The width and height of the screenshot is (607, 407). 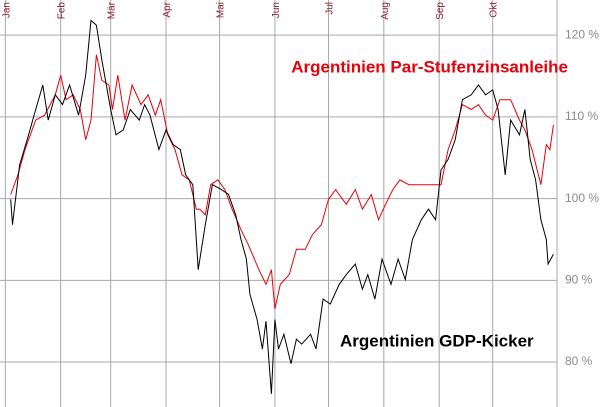 What do you see at coordinates (579, 361) in the screenshot?
I see `y-tick-label: 80 %` at bounding box center [579, 361].